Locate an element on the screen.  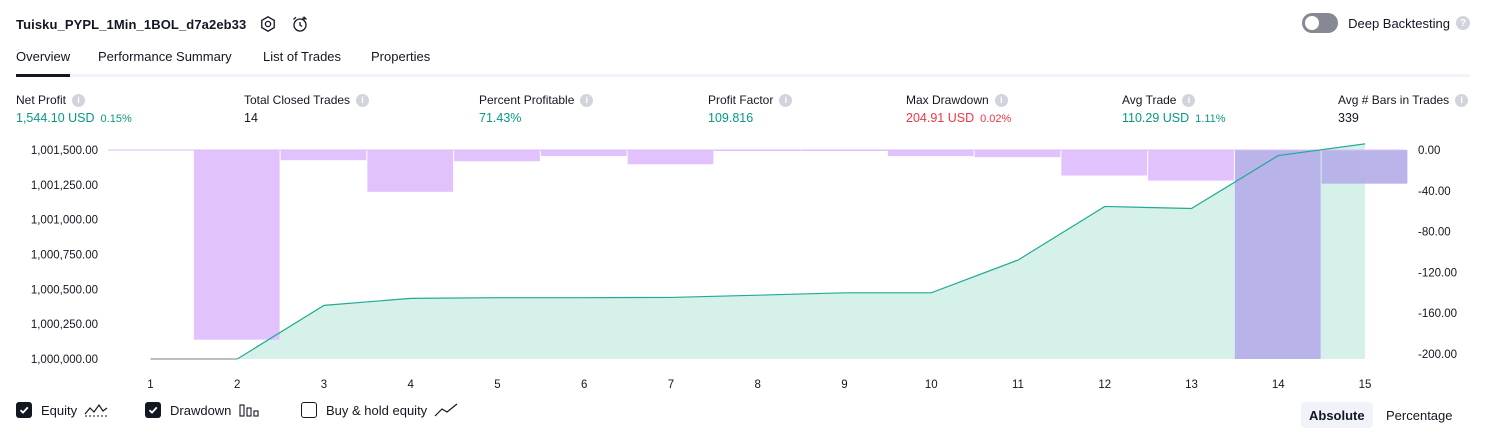
metric-max-drawdown: Max Drawdown i 204.91 USD 0.02% is located at coordinates (958, 109).